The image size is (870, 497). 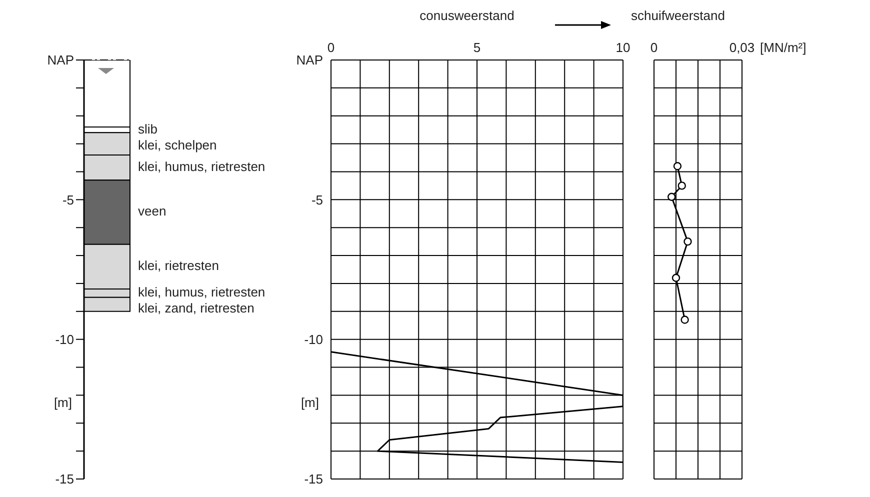 What do you see at coordinates (177, 144) in the screenshot?
I see `series-label: klei, schelpen` at bounding box center [177, 144].